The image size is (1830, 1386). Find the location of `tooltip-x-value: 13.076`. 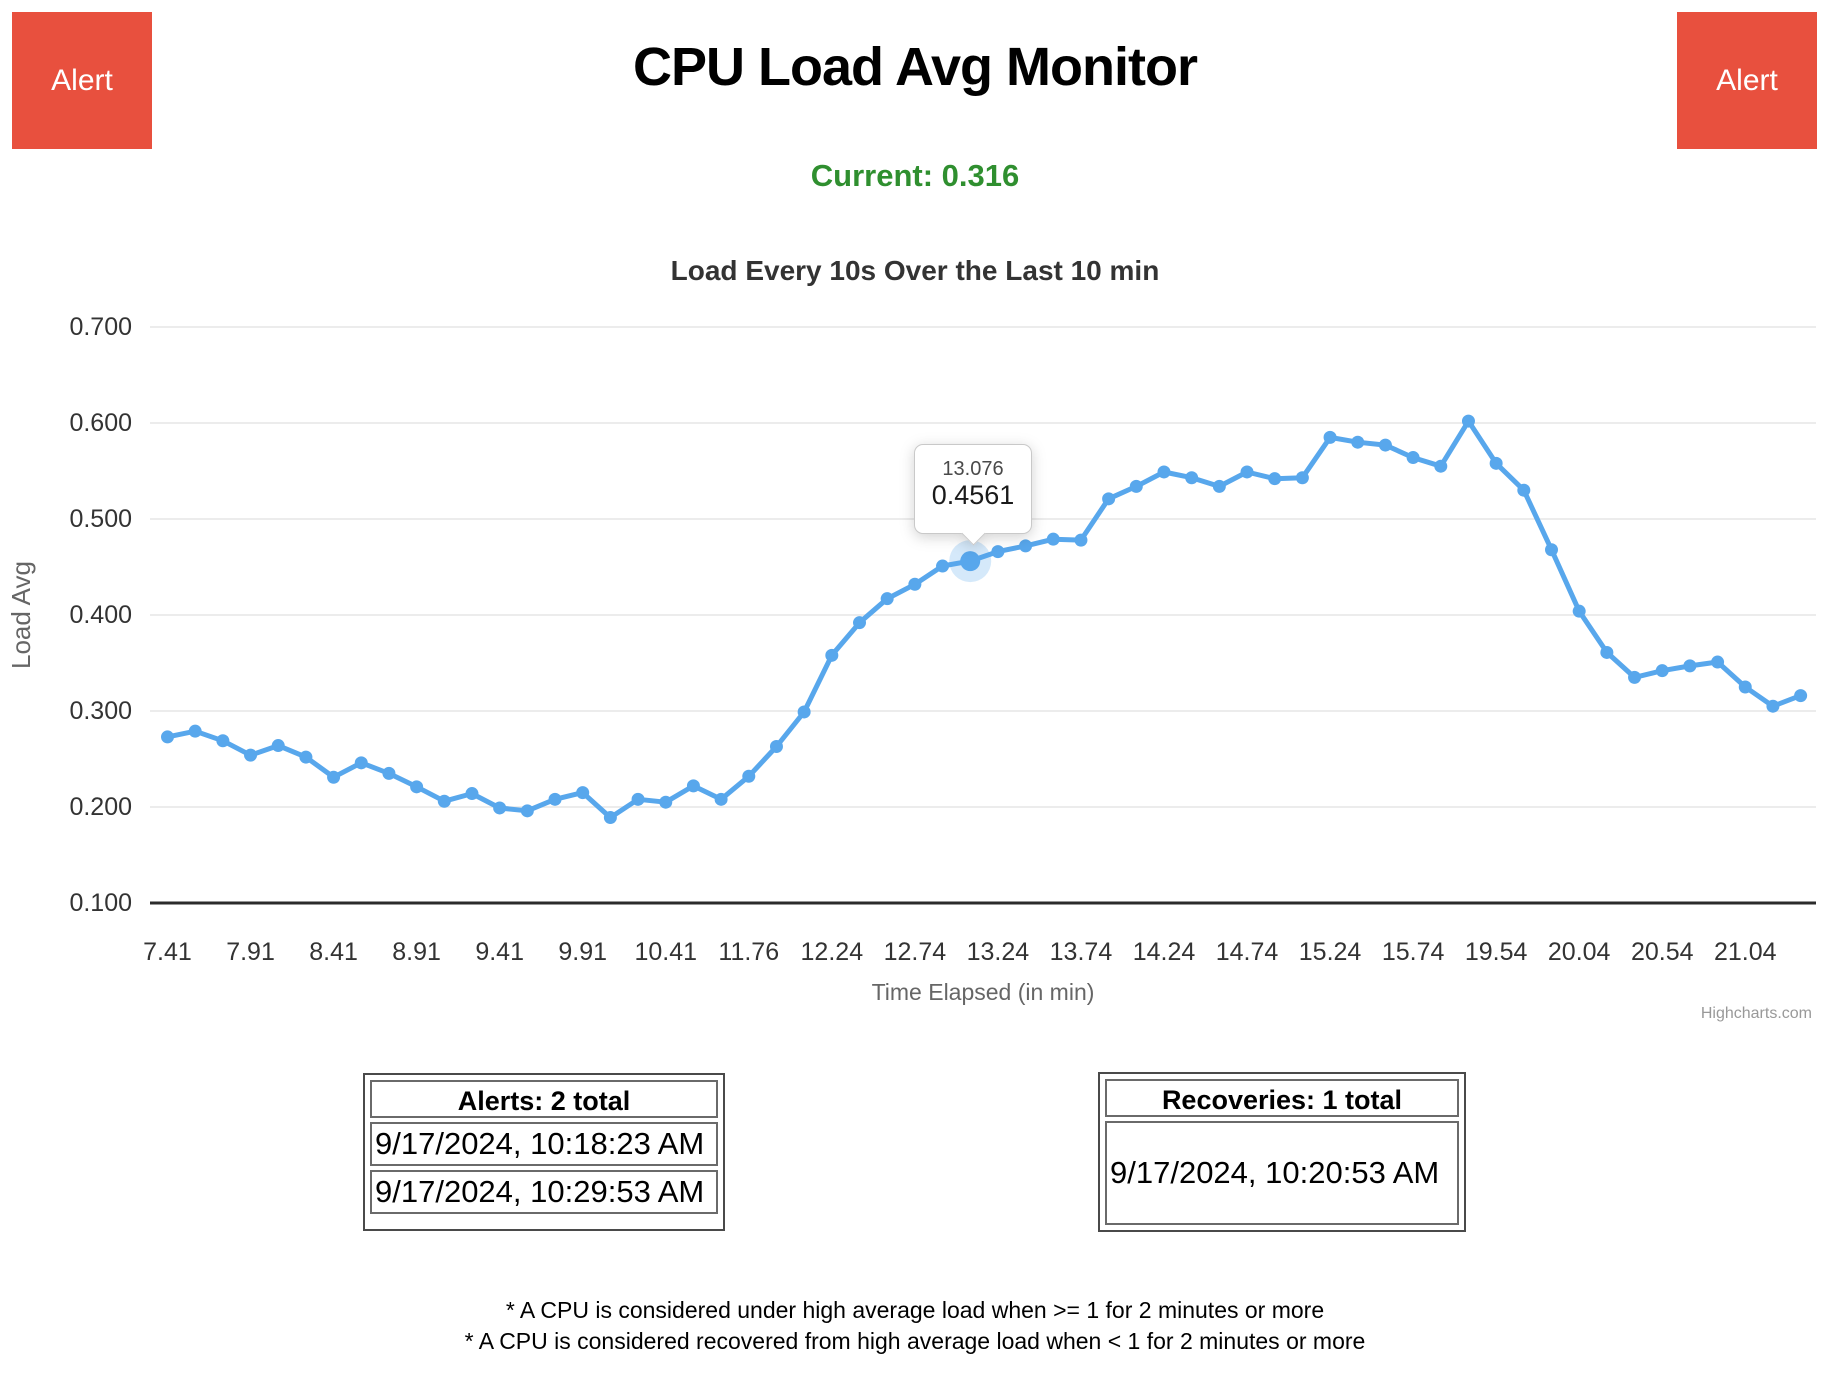

tooltip-x-value: 13.076 is located at coordinates (973, 469).